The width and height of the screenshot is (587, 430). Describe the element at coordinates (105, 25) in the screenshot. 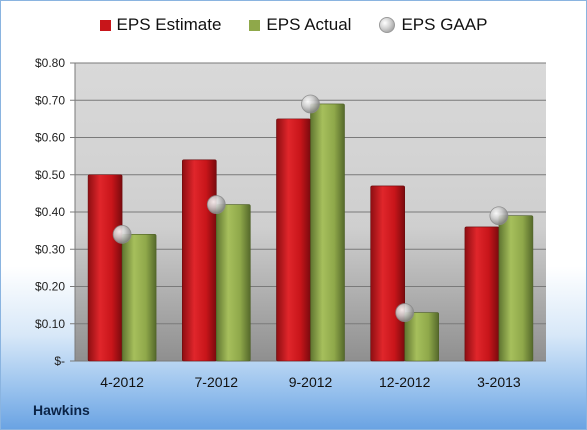

I see `legend-swatch-estimate` at that location.